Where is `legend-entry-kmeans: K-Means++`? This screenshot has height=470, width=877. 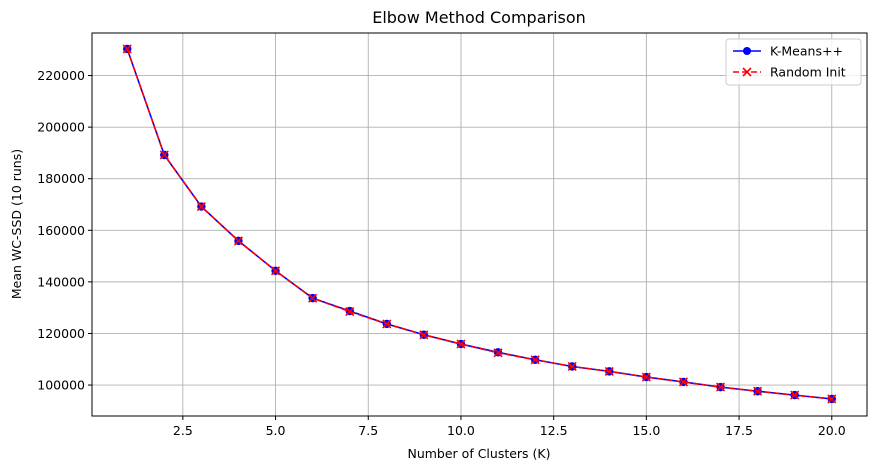 legend-entry-kmeans: K-Means++ is located at coordinates (788, 51).